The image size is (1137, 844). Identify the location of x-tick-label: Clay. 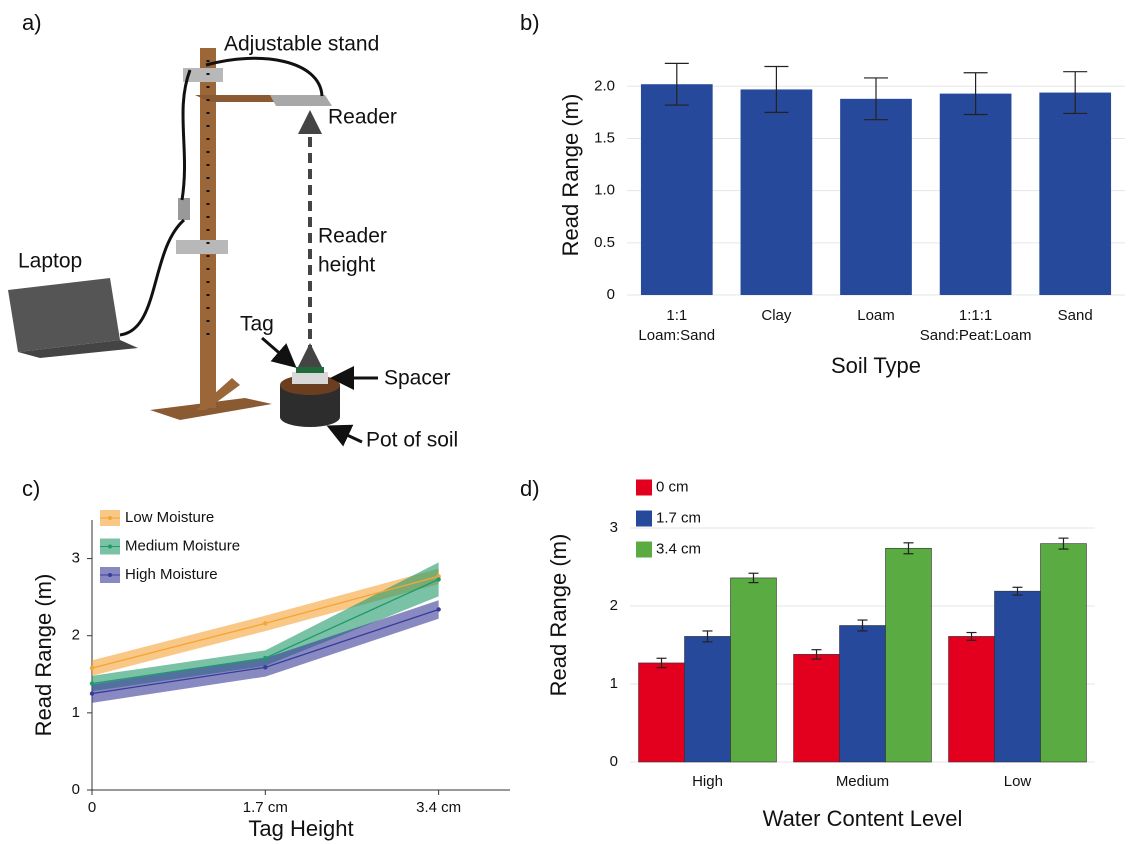
(776, 315).